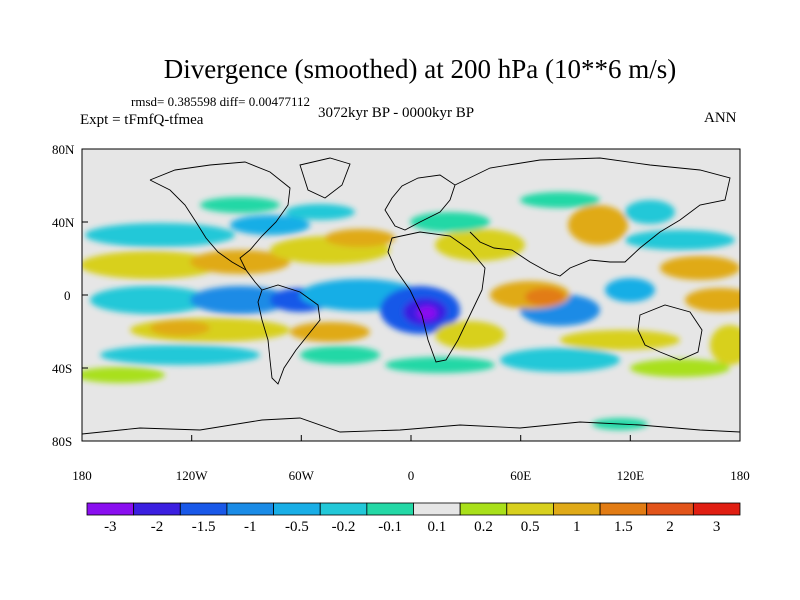  What do you see at coordinates (220, 101) in the screenshot?
I see `rmsd-diff-stats: rmsd= 0.385598 diff= 0.00477112` at bounding box center [220, 101].